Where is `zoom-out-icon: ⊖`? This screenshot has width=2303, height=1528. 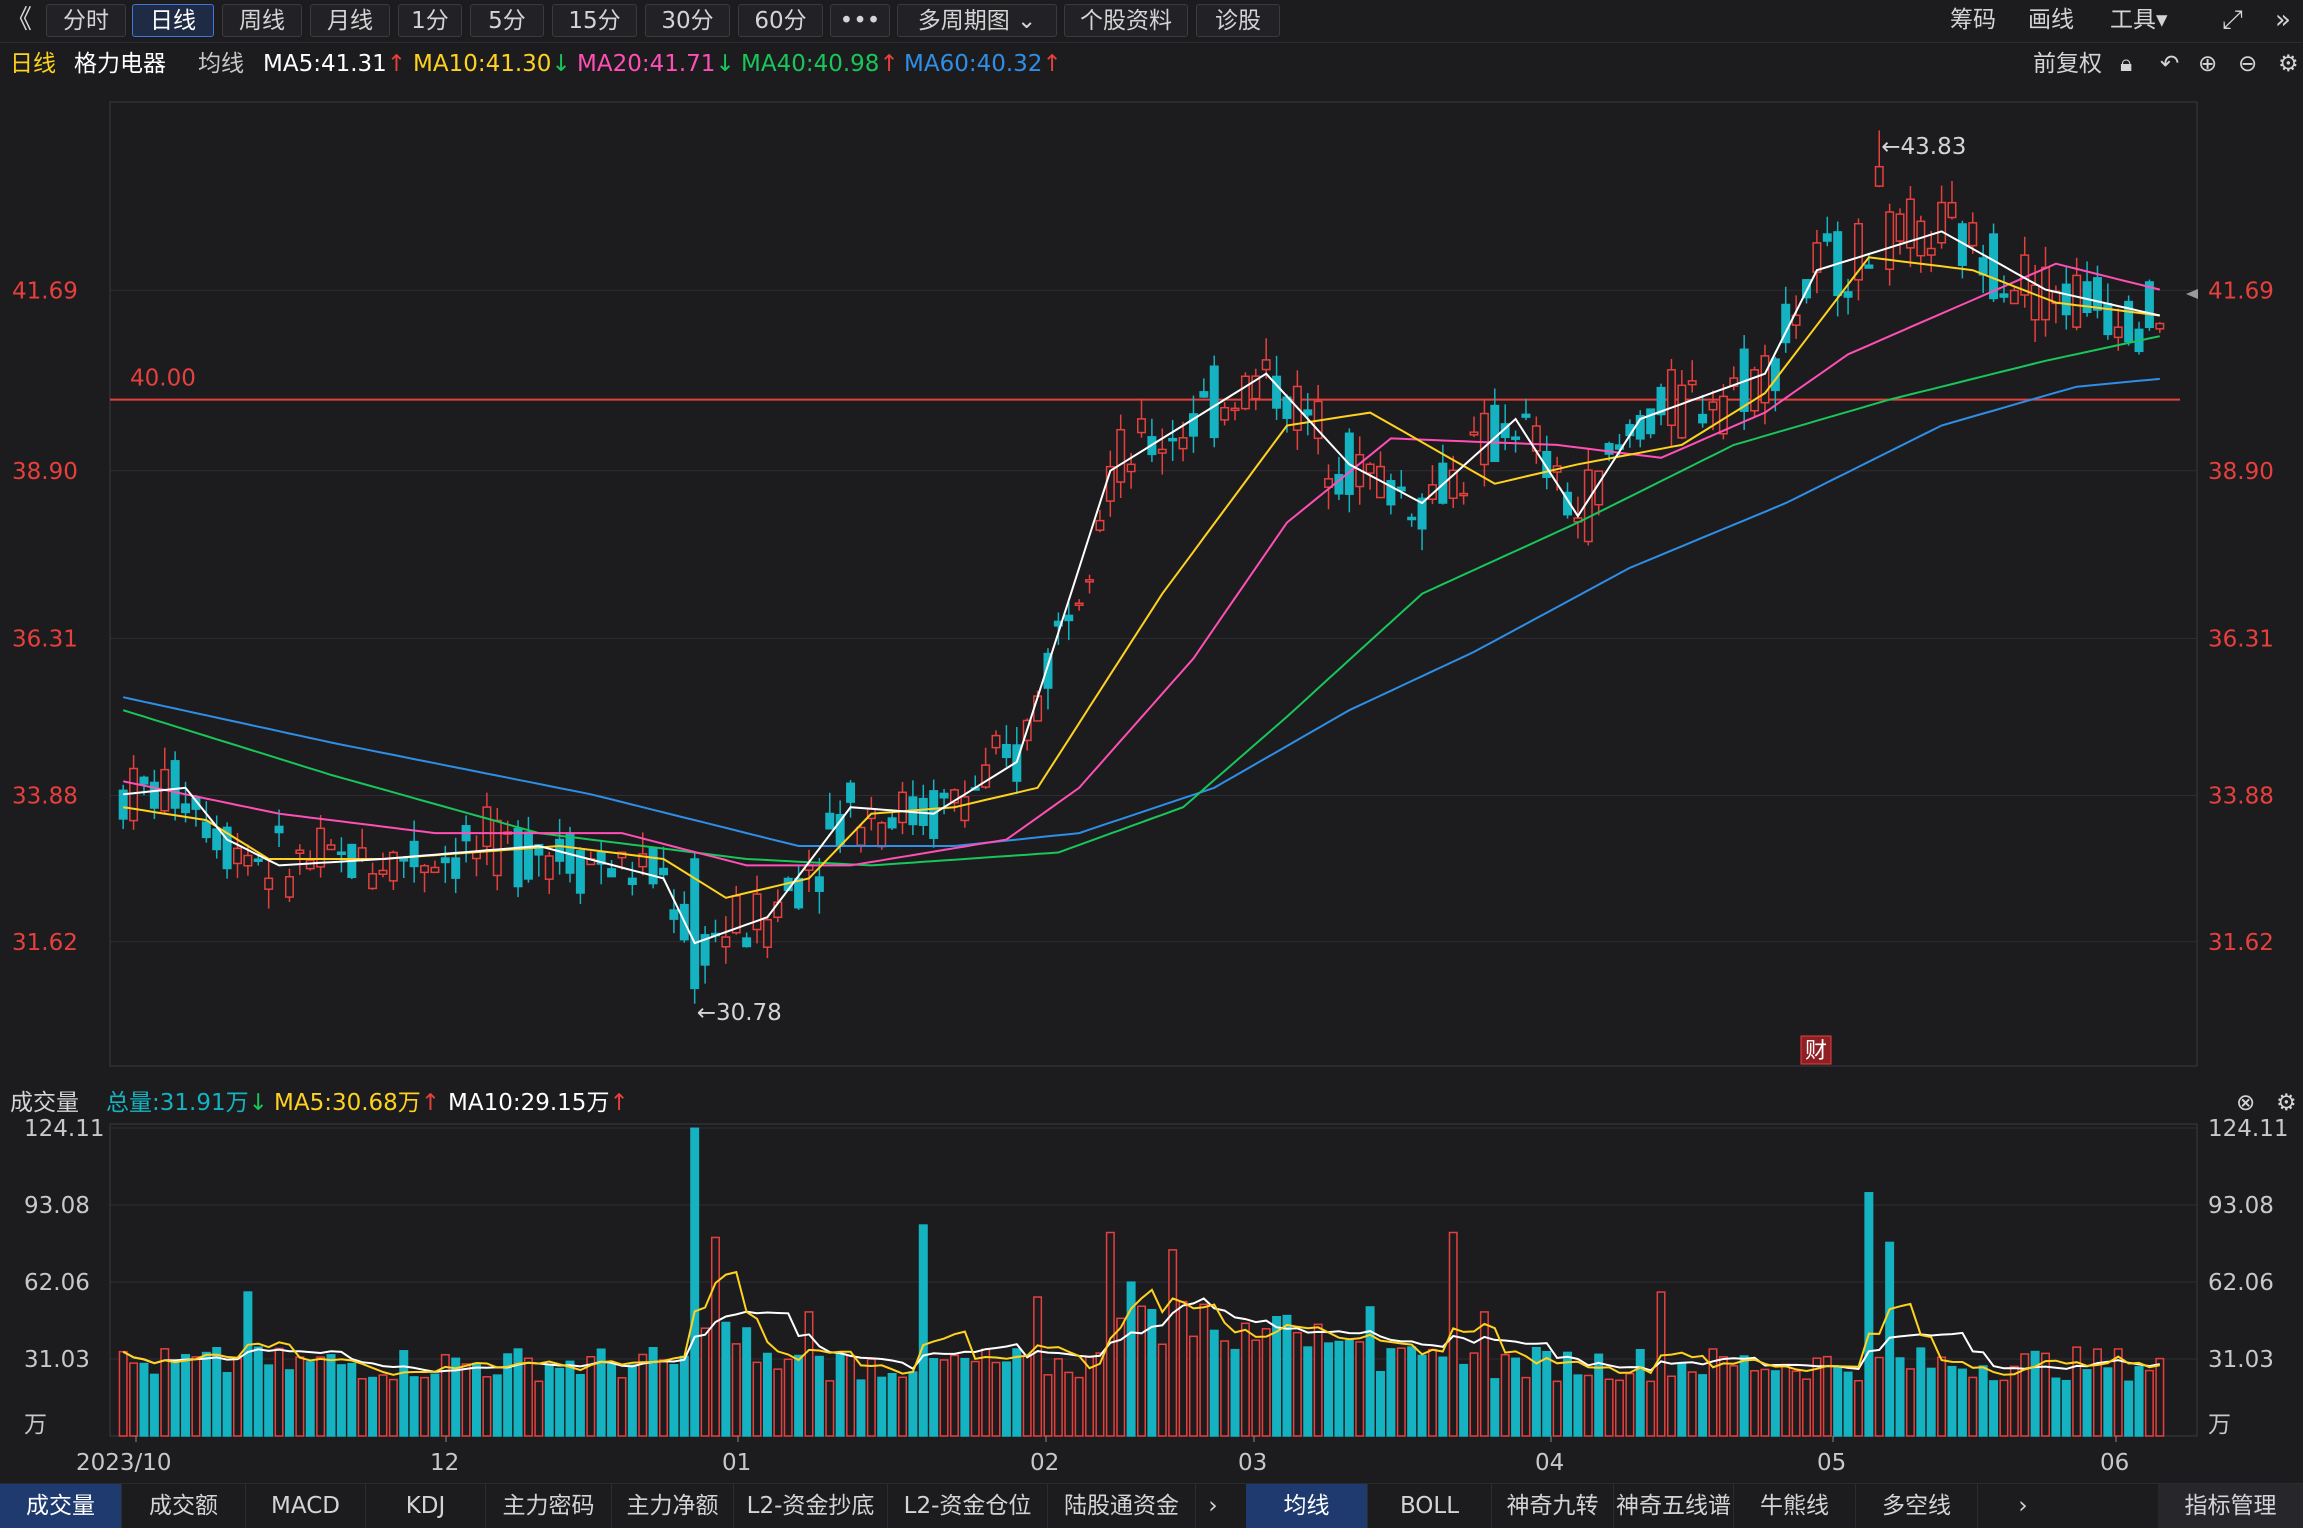 zoom-out-icon: ⊖ is located at coordinates (2248, 64).